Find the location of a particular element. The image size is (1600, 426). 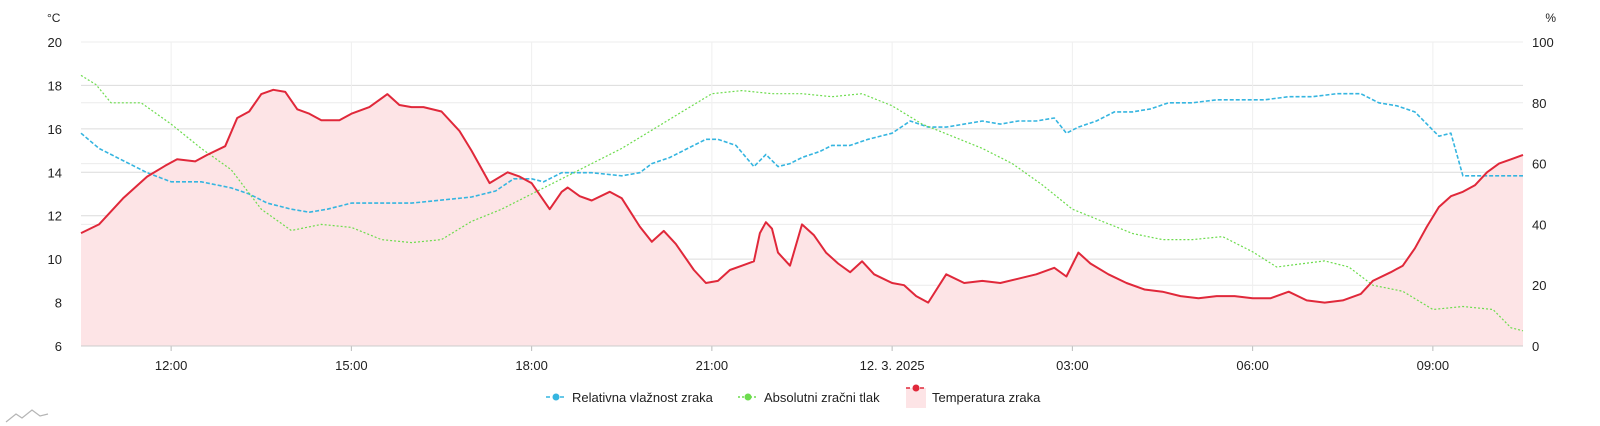

x-tick-label: 12. 3. 2025 is located at coordinates (892, 365).